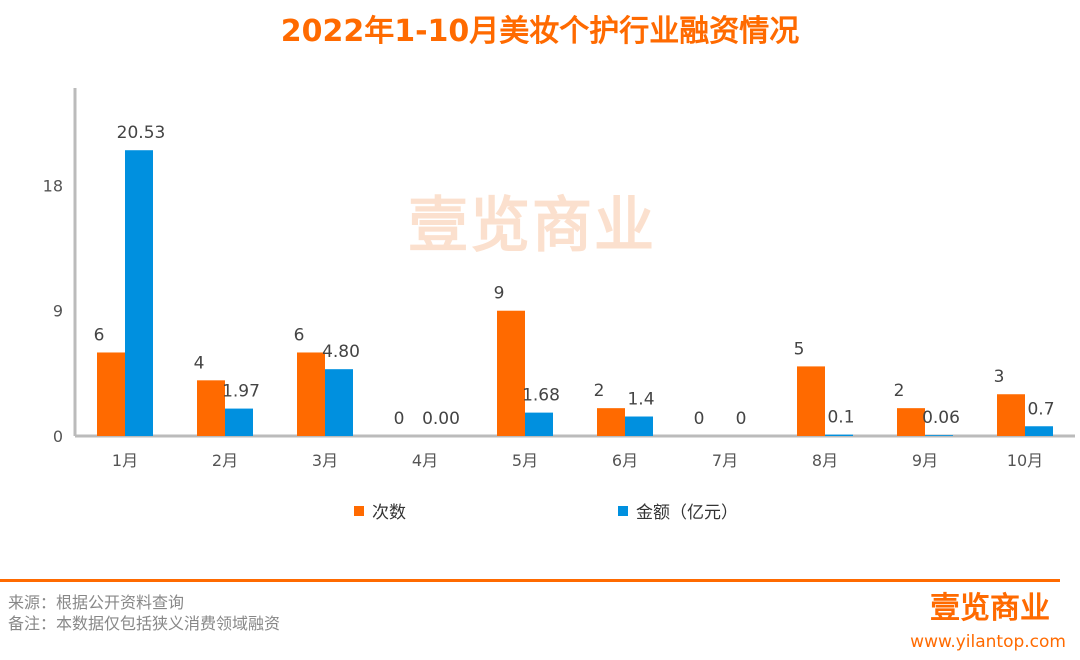  I want to click on brand-url: www.yilantop.com, so click(988, 642).